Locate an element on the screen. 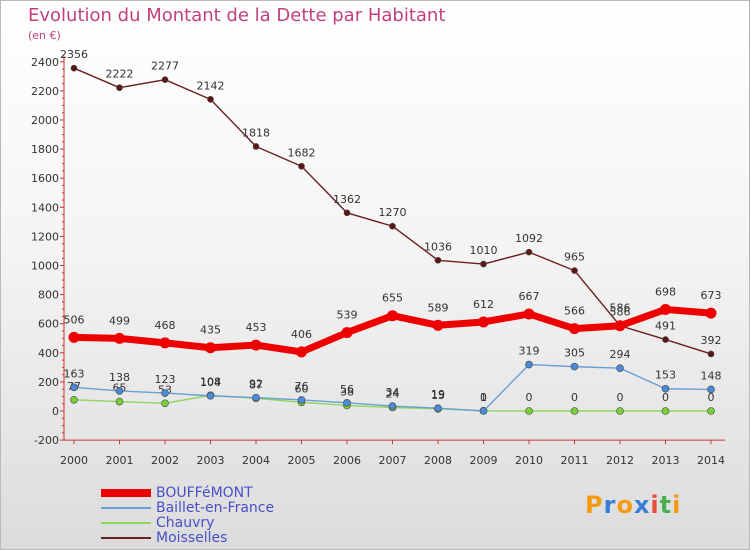 The width and height of the screenshot is (750, 550). data-label-baillet-en-france: 104 is located at coordinates (210, 382).